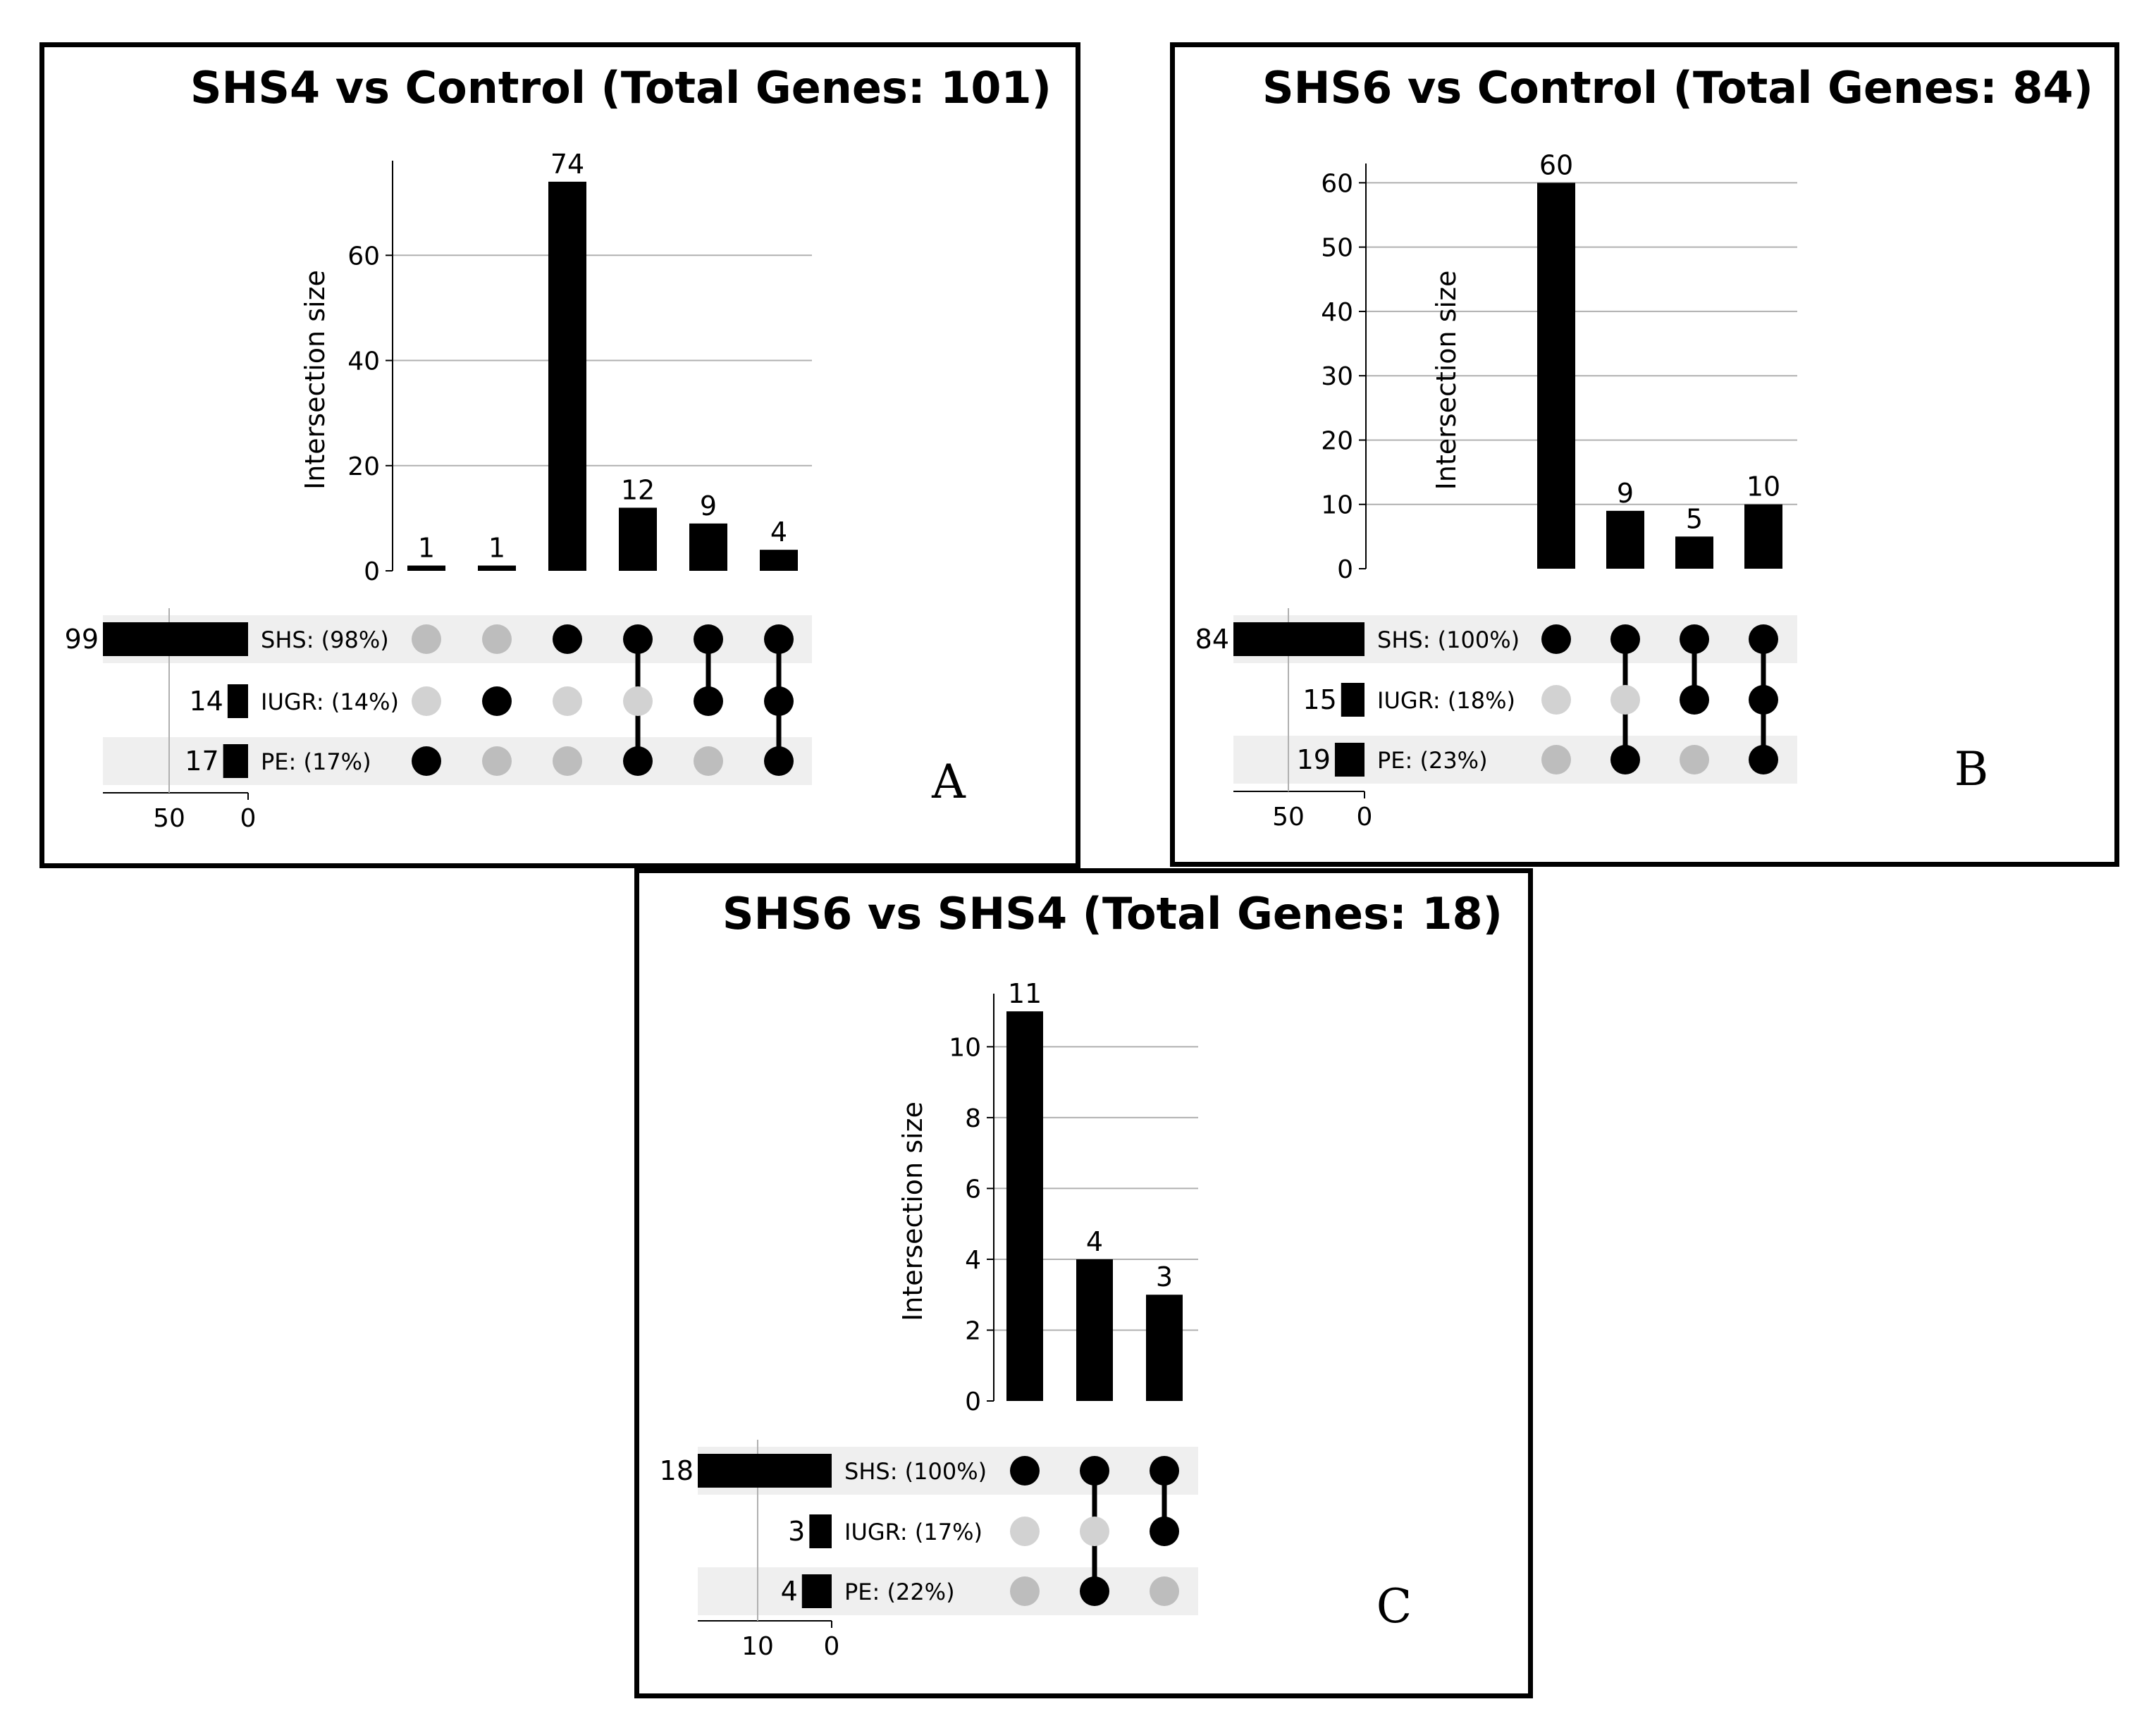 This screenshot has height=1735, width=2156. What do you see at coordinates (316, 761) in the screenshot?
I see `panel-a-set-name-pe: PE: (17%)` at bounding box center [316, 761].